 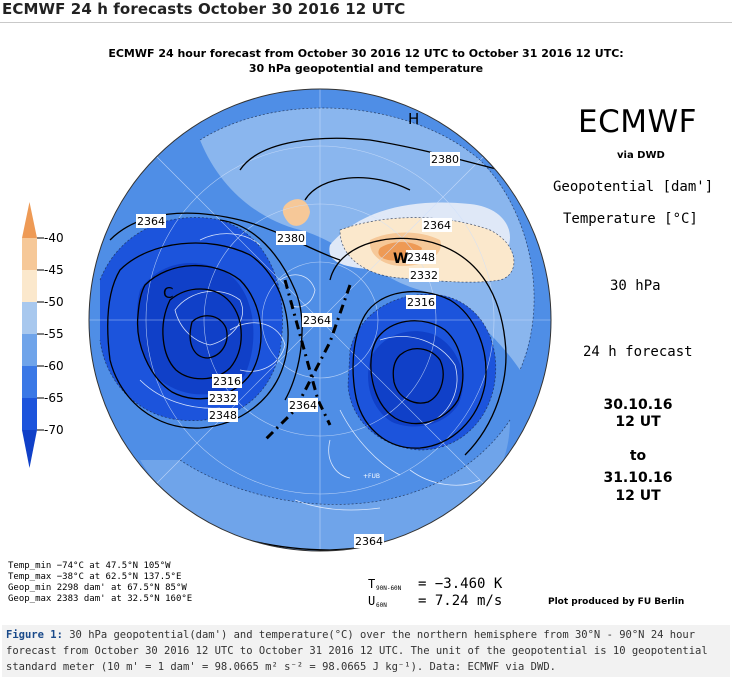 What do you see at coordinates (151, 221) in the screenshot?
I see `contour-label-0: 2364` at bounding box center [151, 221].